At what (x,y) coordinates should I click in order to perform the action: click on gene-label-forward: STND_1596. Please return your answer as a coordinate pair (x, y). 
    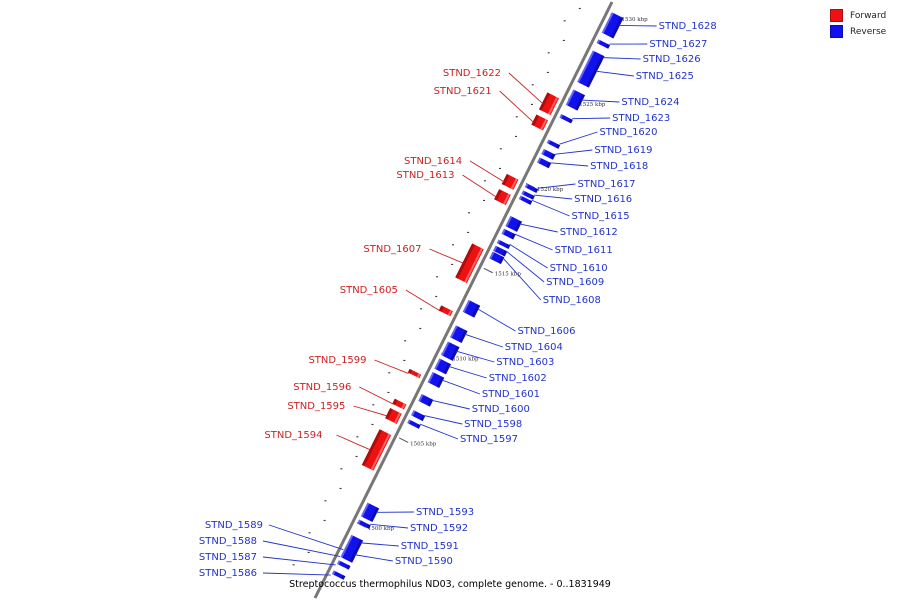
    Looking at the image, I should click on (322, 387).